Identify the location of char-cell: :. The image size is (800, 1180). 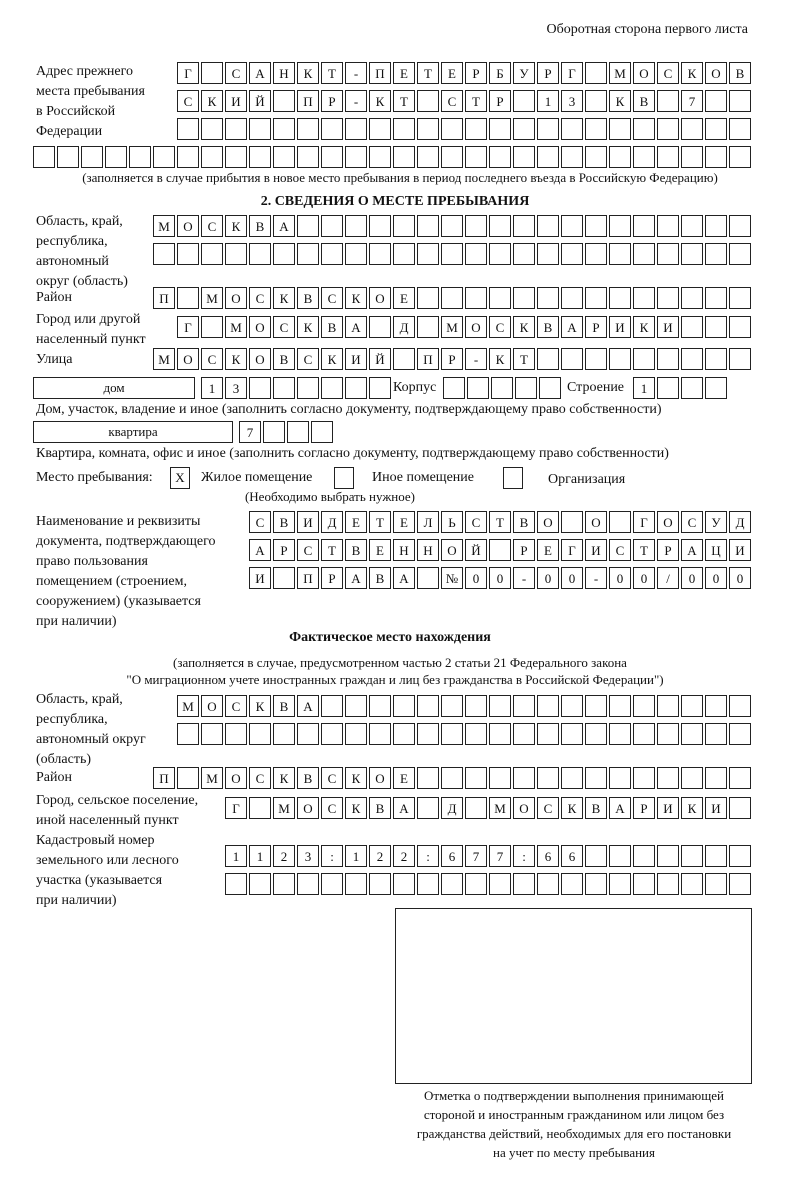
(524, 856).